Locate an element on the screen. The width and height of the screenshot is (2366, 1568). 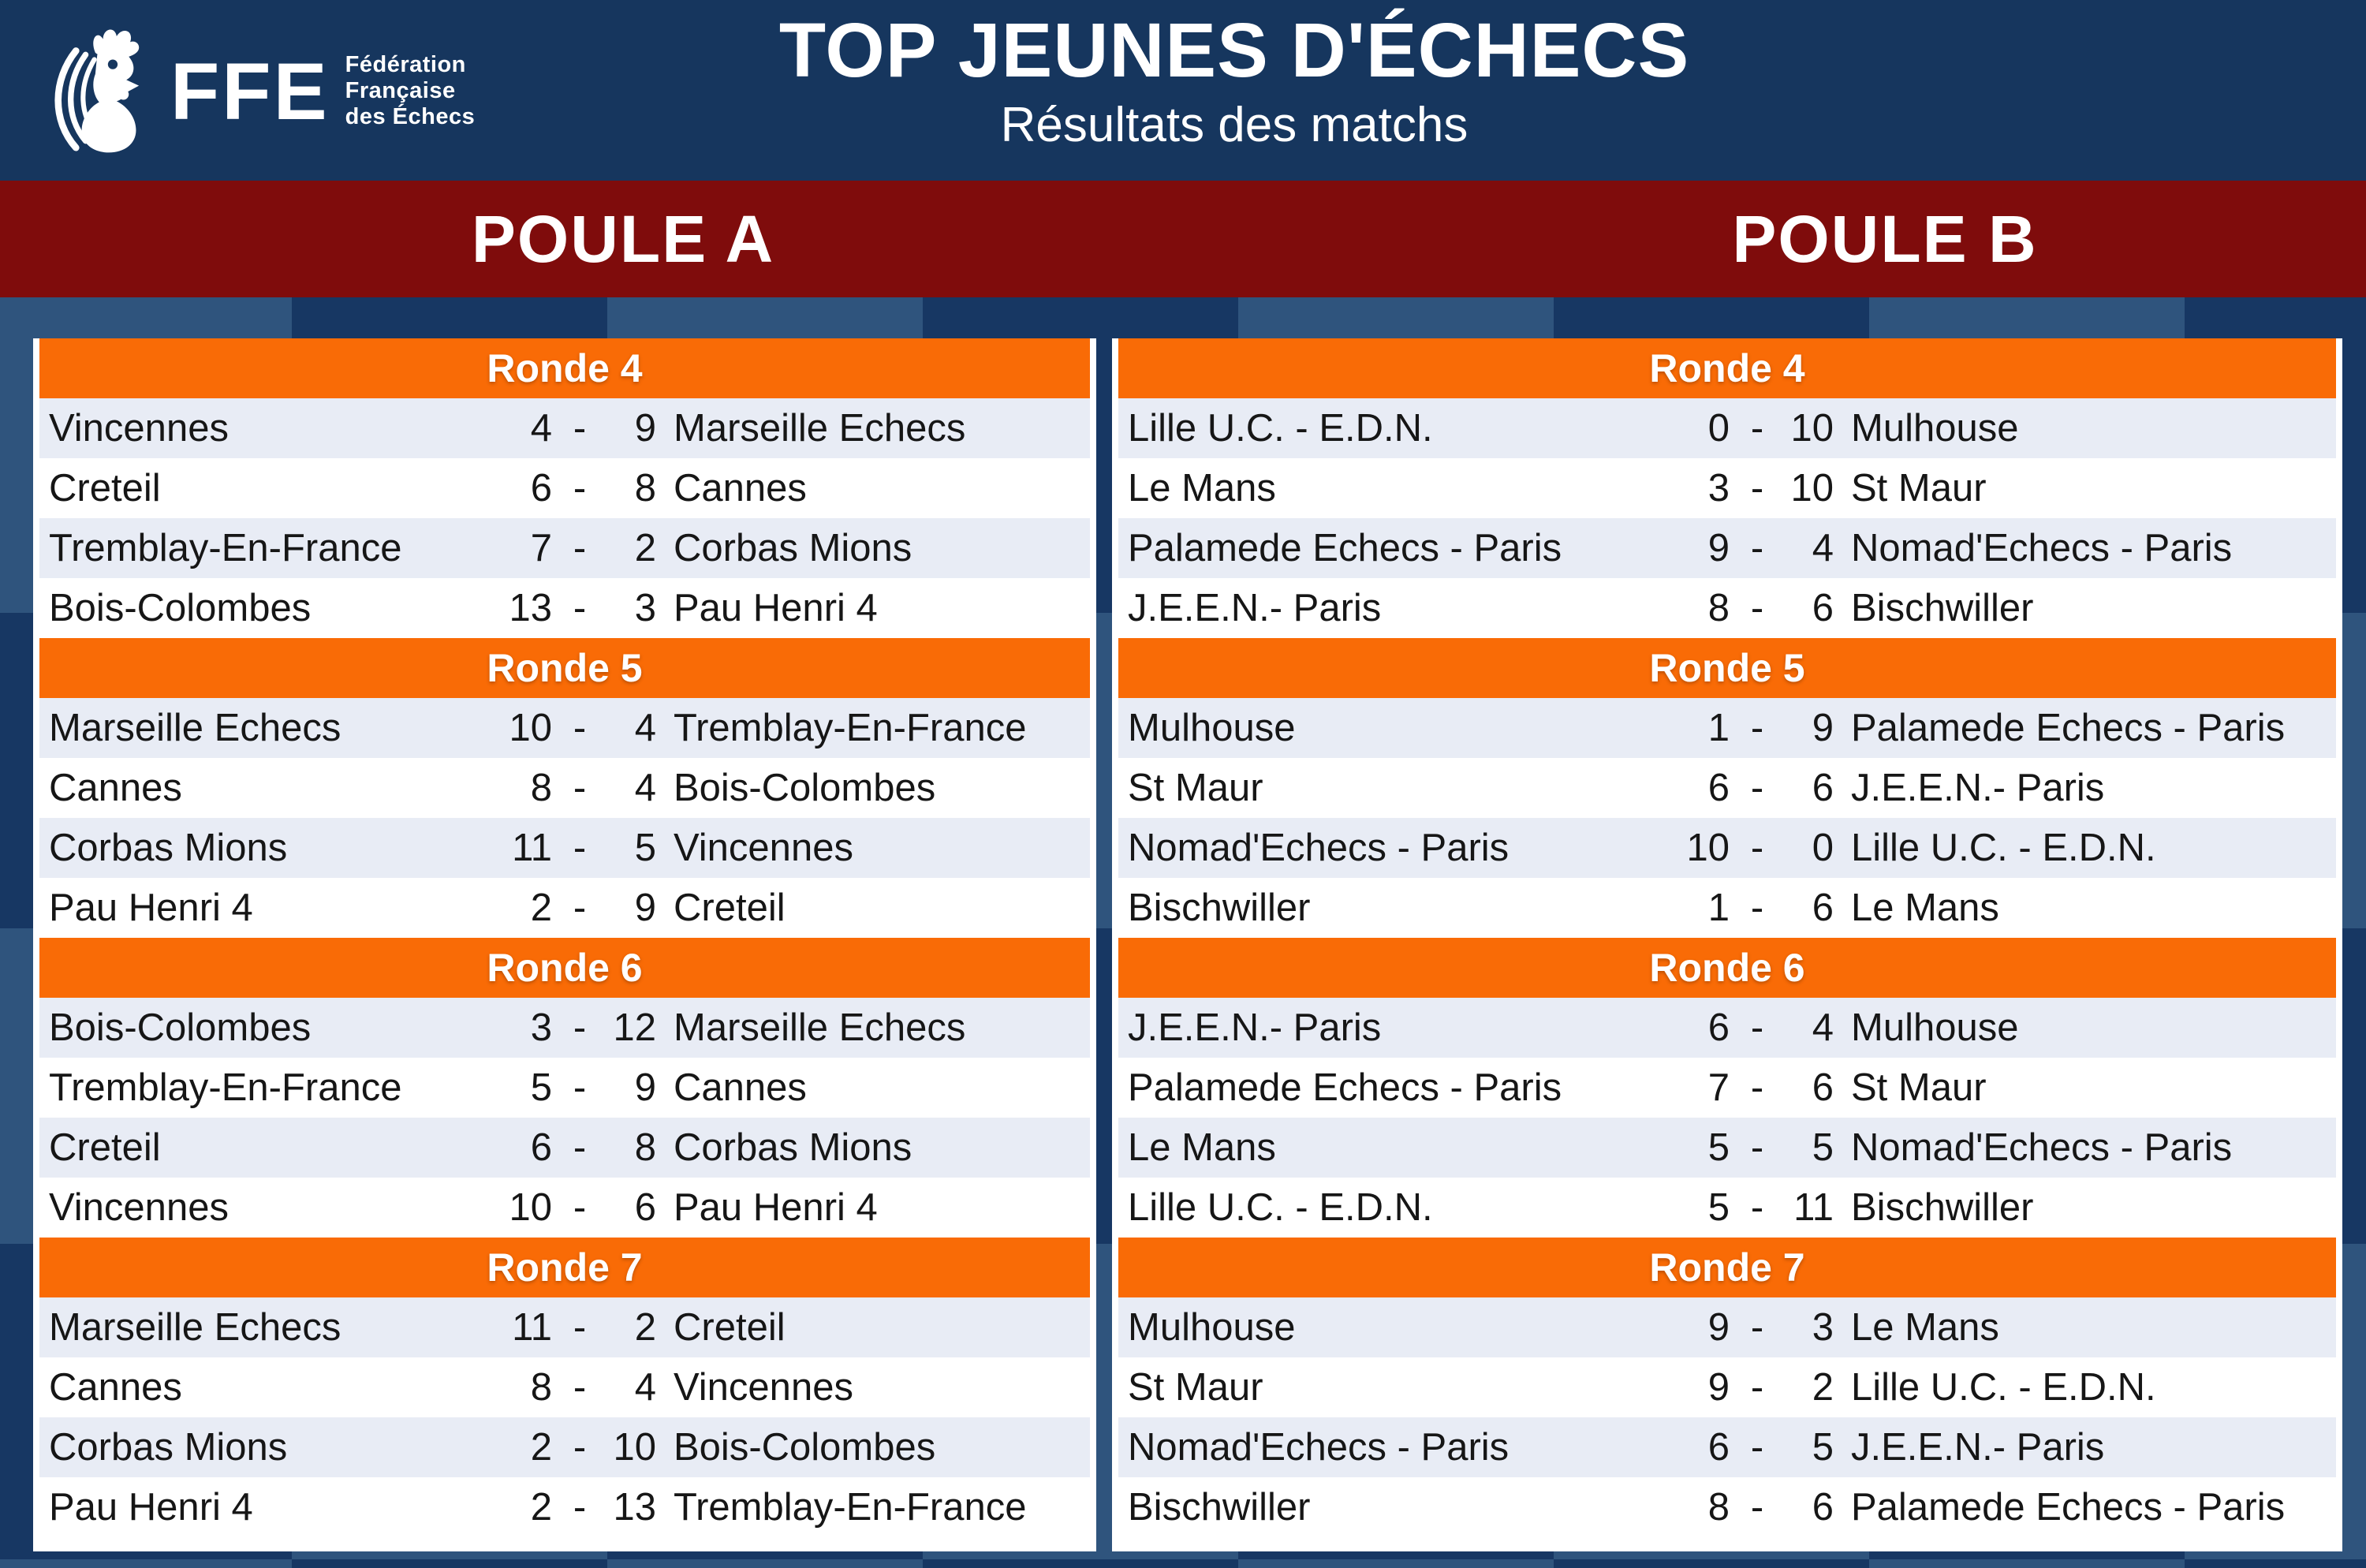
away-team-name: Corbas Mions is located at coordinates (793, 548).